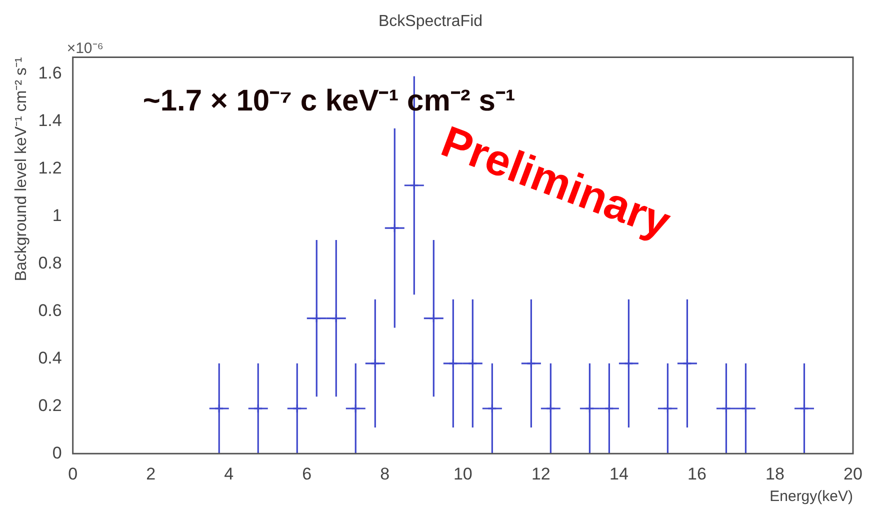  I want to click on y-axis-title: Background level keV⁻¹ cm⁻² s⁻¹, so click(21, 169).